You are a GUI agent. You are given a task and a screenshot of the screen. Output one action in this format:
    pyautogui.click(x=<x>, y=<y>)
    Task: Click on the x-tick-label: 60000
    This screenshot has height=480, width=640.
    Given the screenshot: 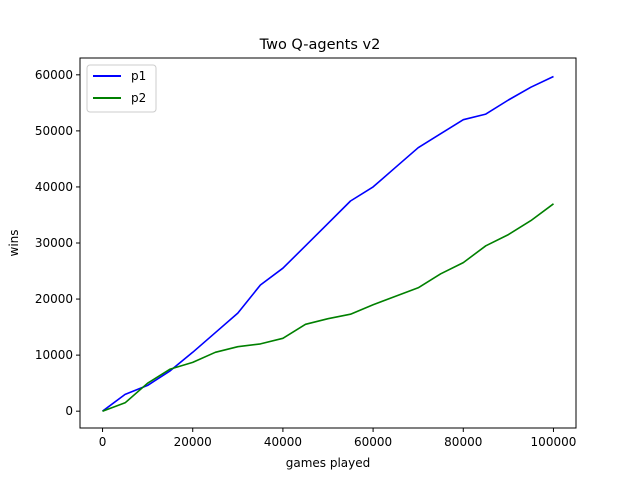 What is the action you would take?
    pyautogui.click(x=373, y=442)
    